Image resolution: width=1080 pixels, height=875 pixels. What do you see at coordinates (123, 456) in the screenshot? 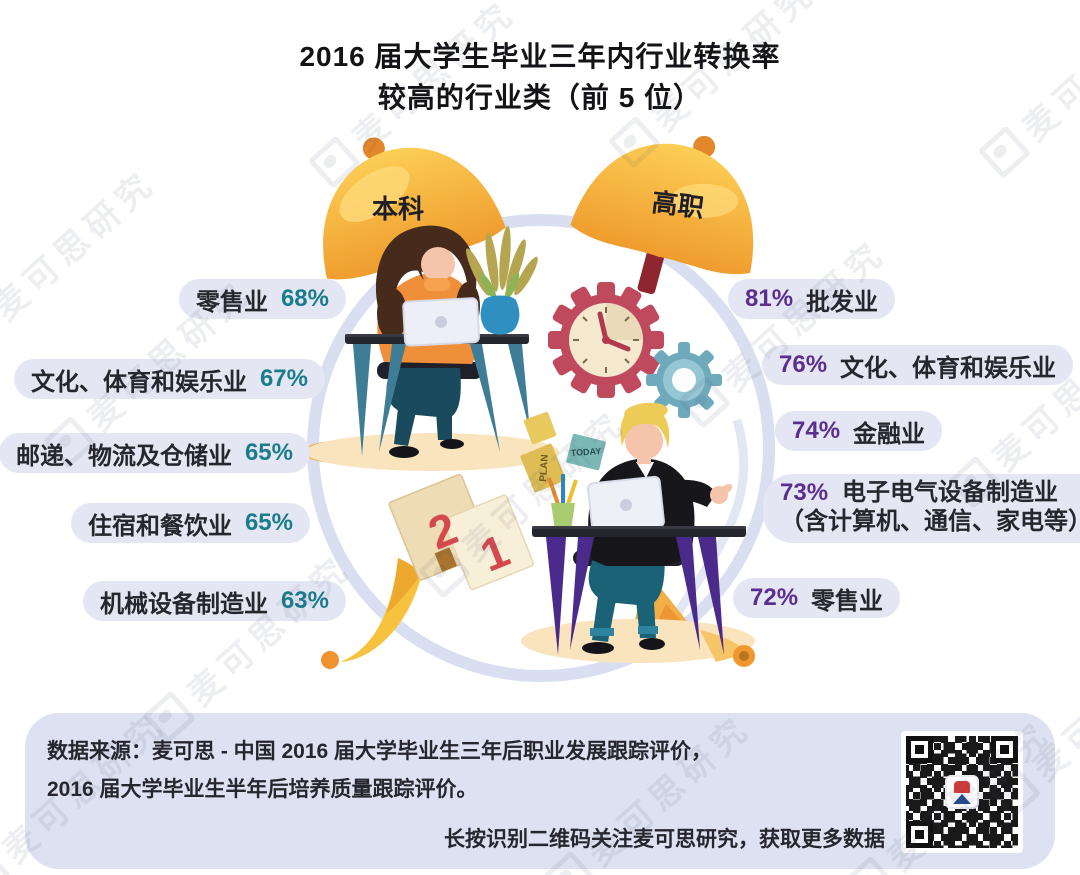
I see `industry-name: 邮递、物流及仓储业` at bounding box center [123, 456].